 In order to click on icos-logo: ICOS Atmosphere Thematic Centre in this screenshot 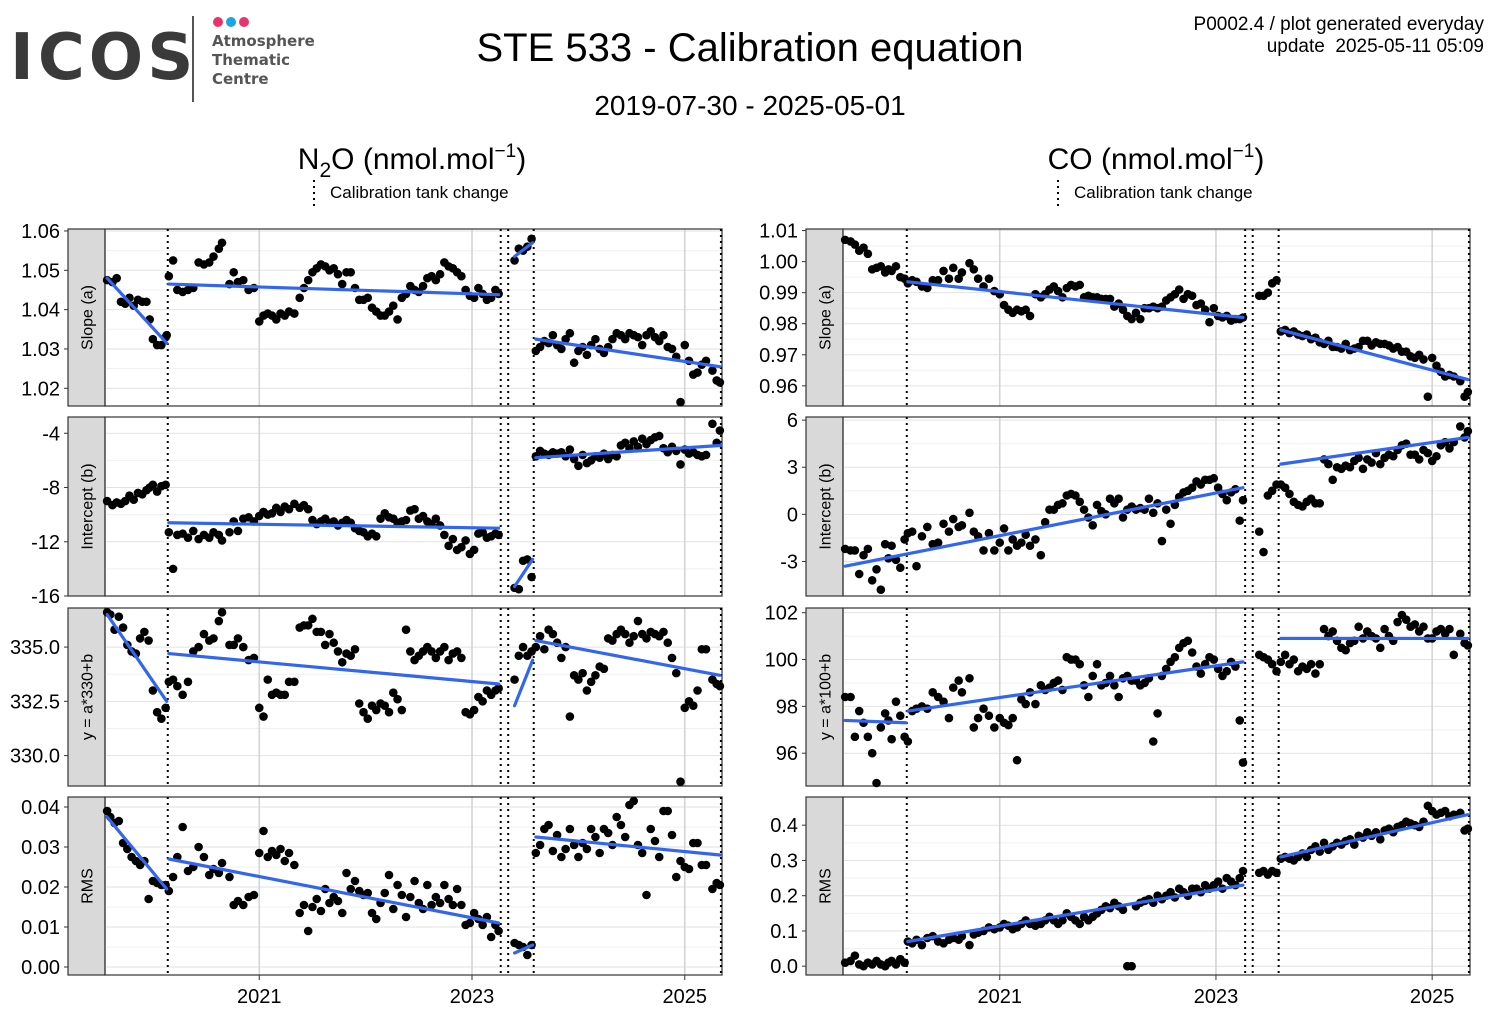, I will do `click(170, 59)`.